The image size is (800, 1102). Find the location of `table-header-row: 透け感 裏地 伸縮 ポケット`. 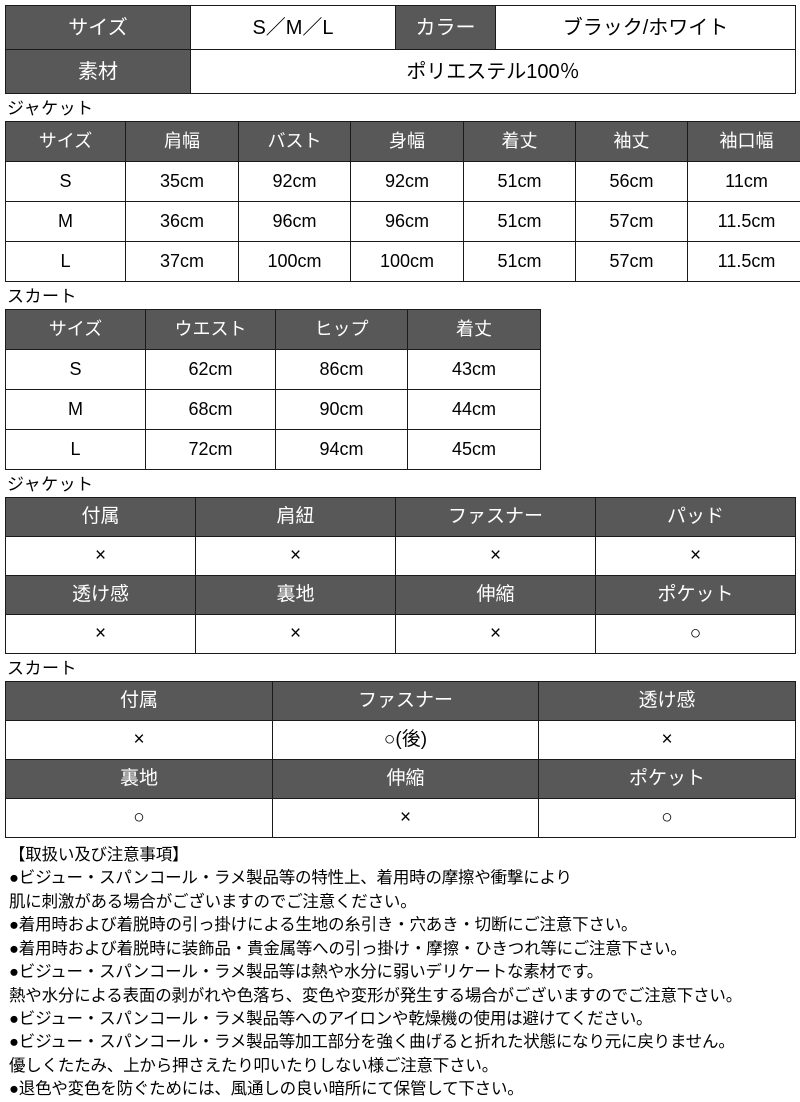

table-header-row: 透け感 裏地 伸縮 ポケット is located at coordinates (401, 595).